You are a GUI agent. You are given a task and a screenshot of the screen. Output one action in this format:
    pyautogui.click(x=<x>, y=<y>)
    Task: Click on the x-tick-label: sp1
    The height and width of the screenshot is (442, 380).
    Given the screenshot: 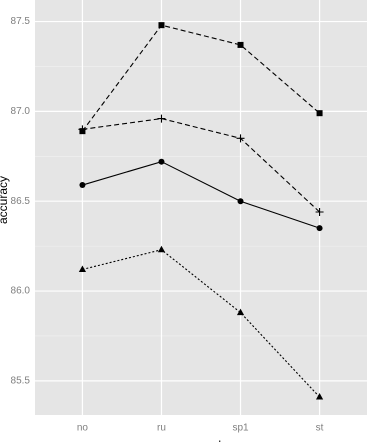 What is the action you would take?
    pyautogui.click(x=240, y=428)
    